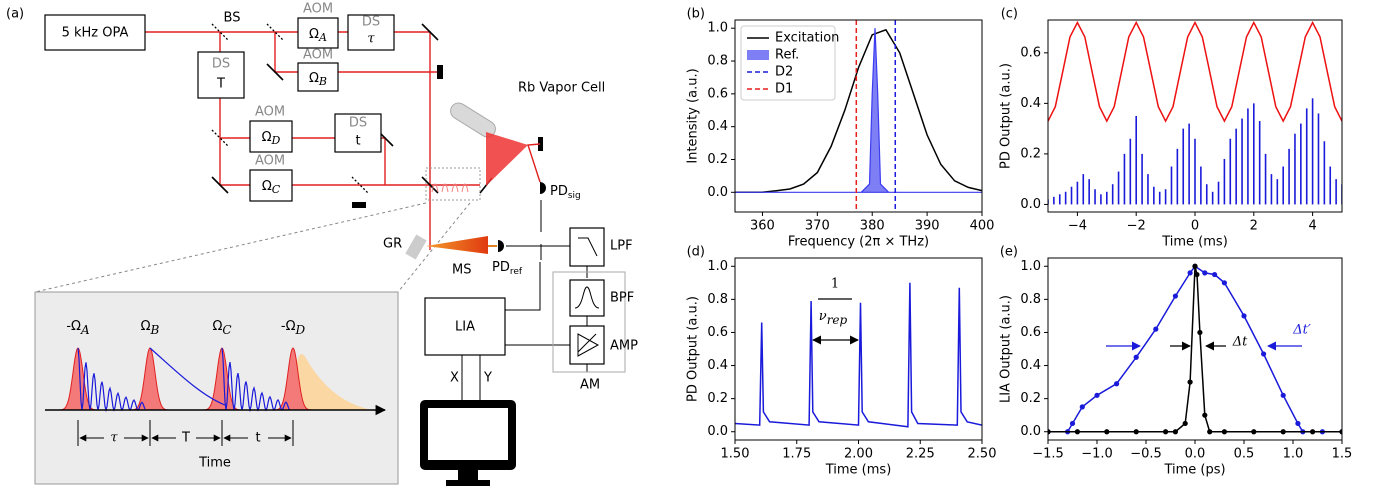 This screenshot has width=1383, height=496. I want to click on grating, so click(416, 247).